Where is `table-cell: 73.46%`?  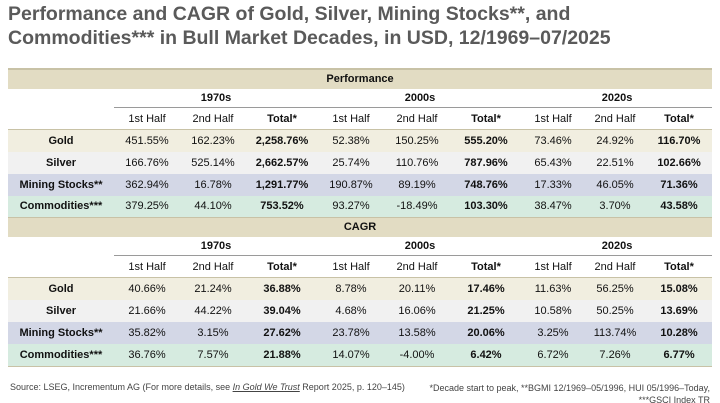
table-cell: 73.46% is located at coordinates (553, 140).